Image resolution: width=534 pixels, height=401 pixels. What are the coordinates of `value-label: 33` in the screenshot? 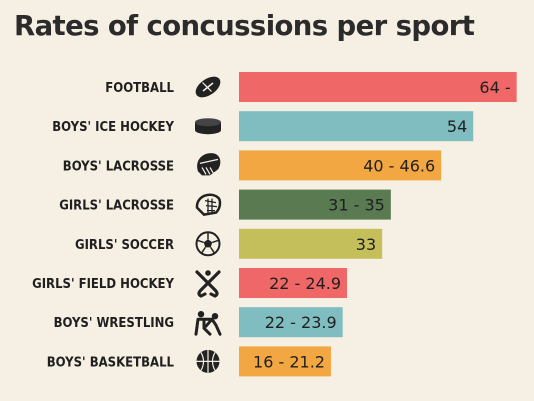 It's located at (366, 244).